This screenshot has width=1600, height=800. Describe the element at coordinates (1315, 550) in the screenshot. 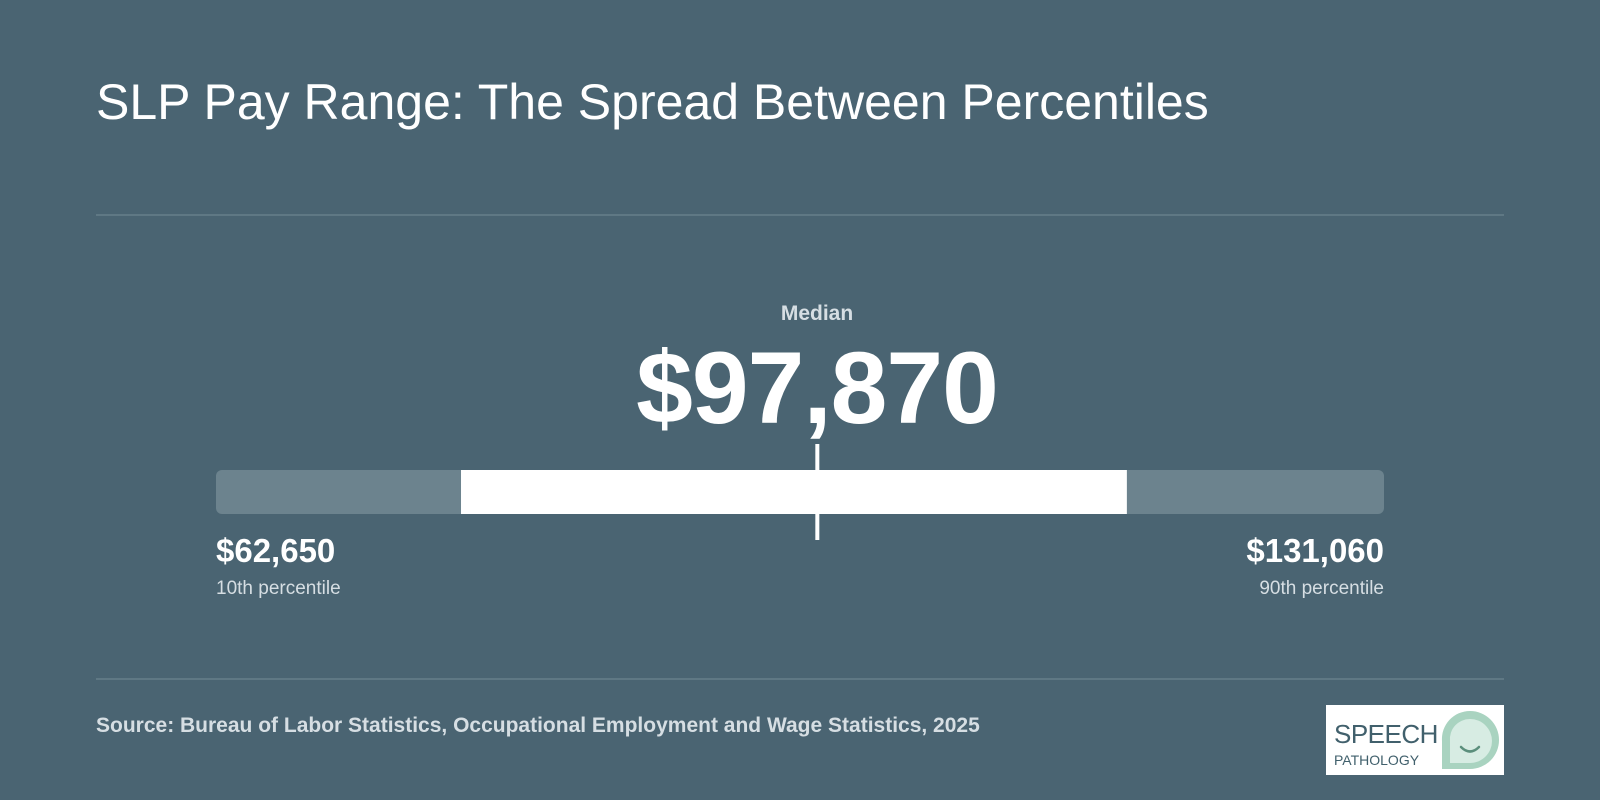

I see `high-percentile-value: $131,060` at that location.